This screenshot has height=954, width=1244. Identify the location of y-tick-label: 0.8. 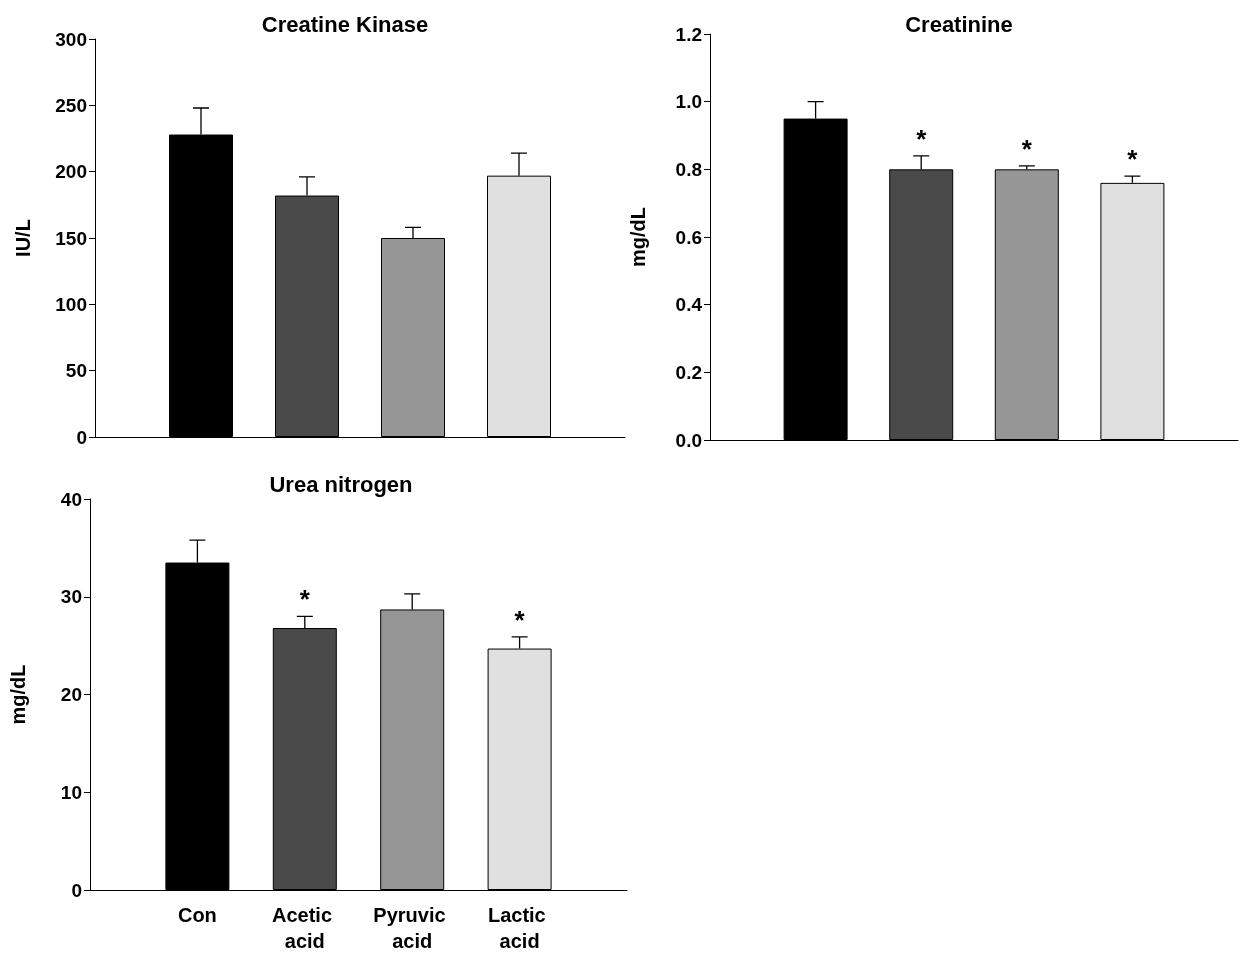
(688, 169).